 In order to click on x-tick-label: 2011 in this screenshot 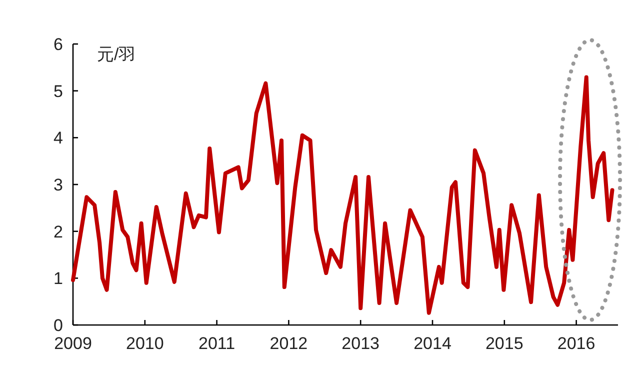, I will do `click(217, 343)`.